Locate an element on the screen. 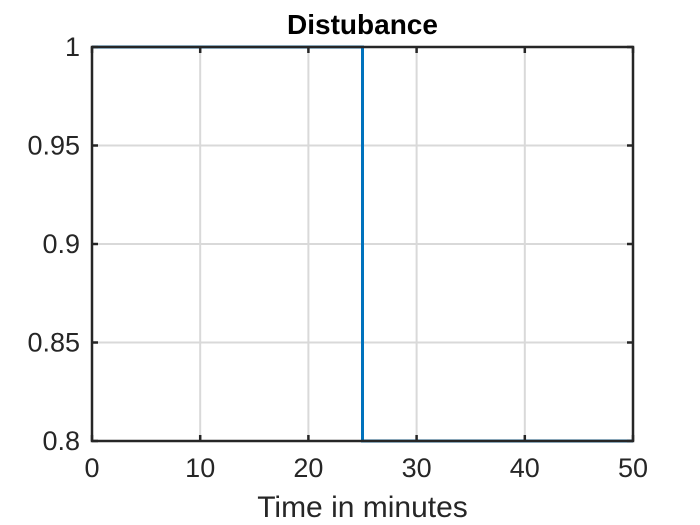 This screenshot has height=525, width=700. chart-title: Distubance is located at coordinates (362, 24).